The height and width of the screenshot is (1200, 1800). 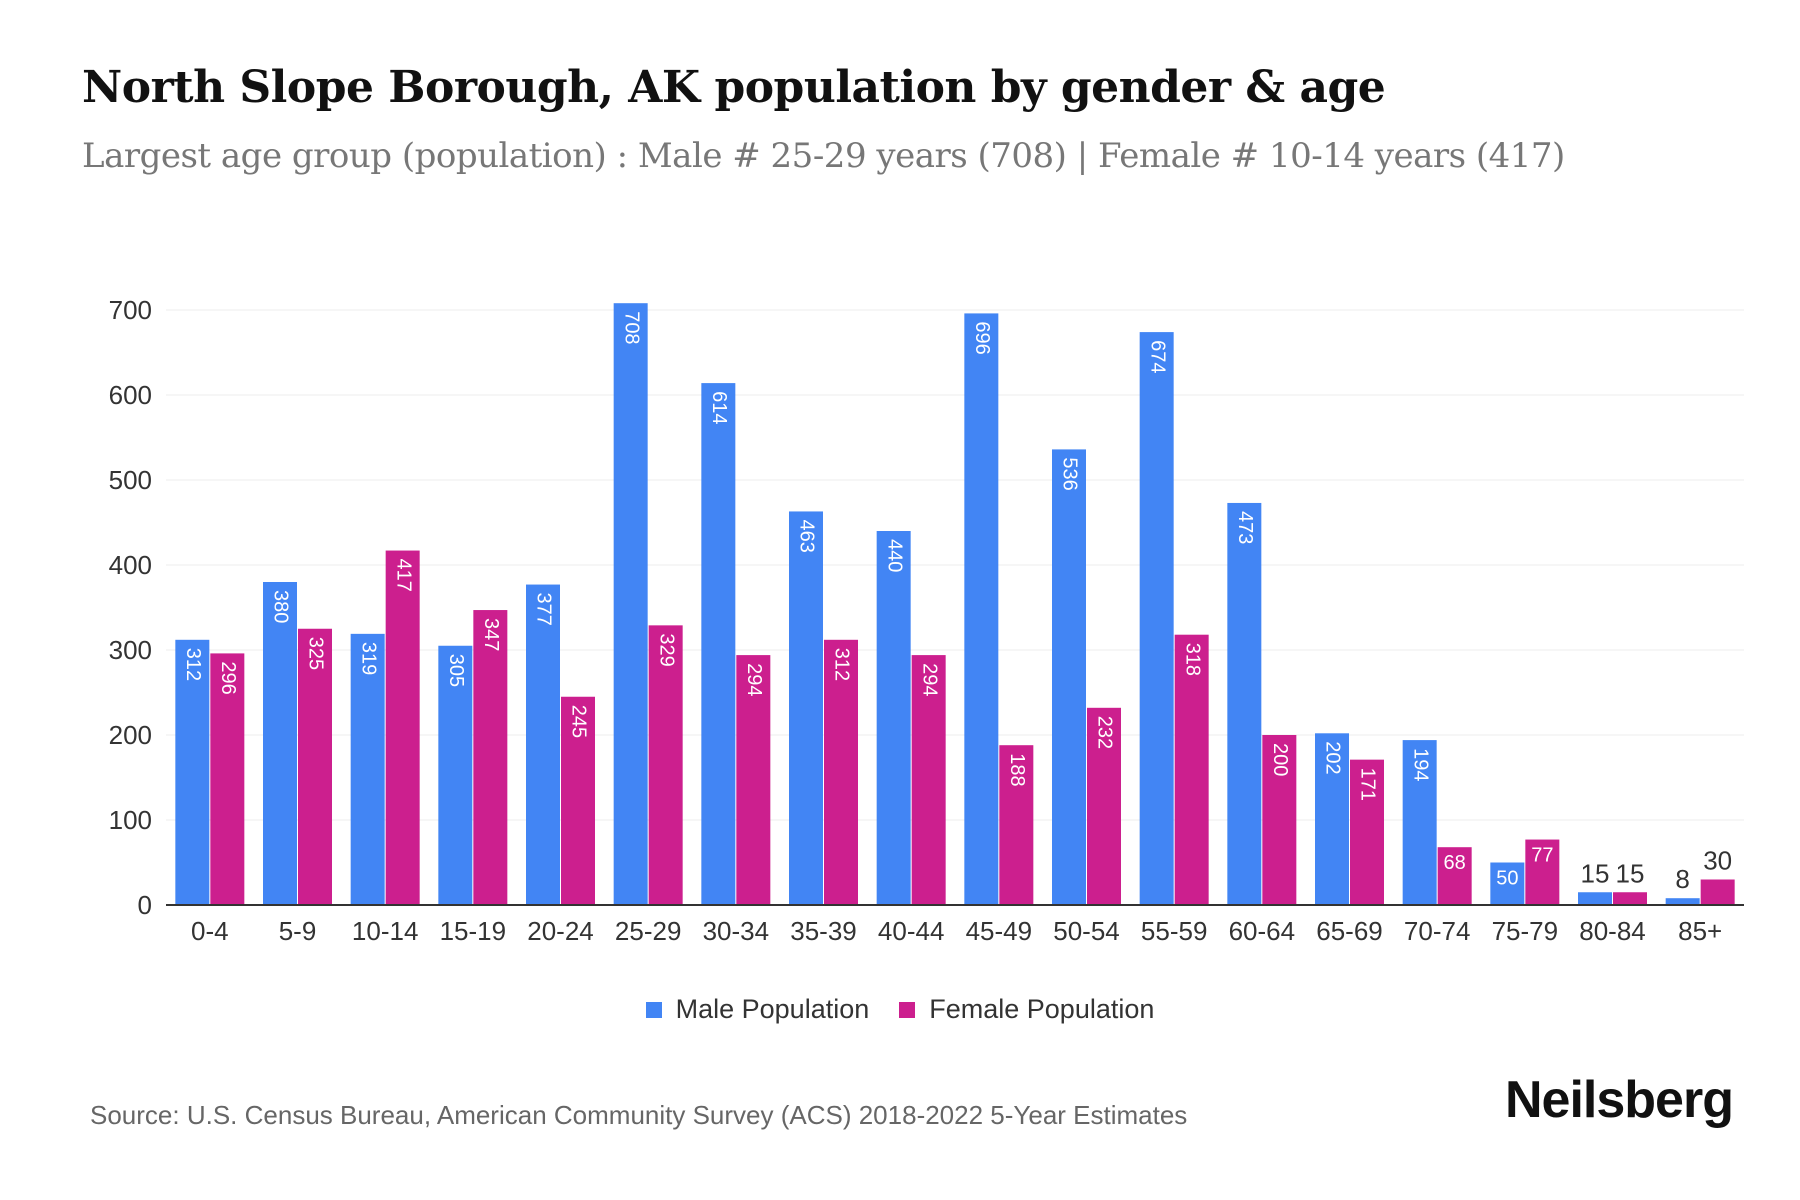 What do you see at coordinates (210, 931) in the screenshot?
I see `x-tick-label: 0-4` at bounding box center [210, 931].